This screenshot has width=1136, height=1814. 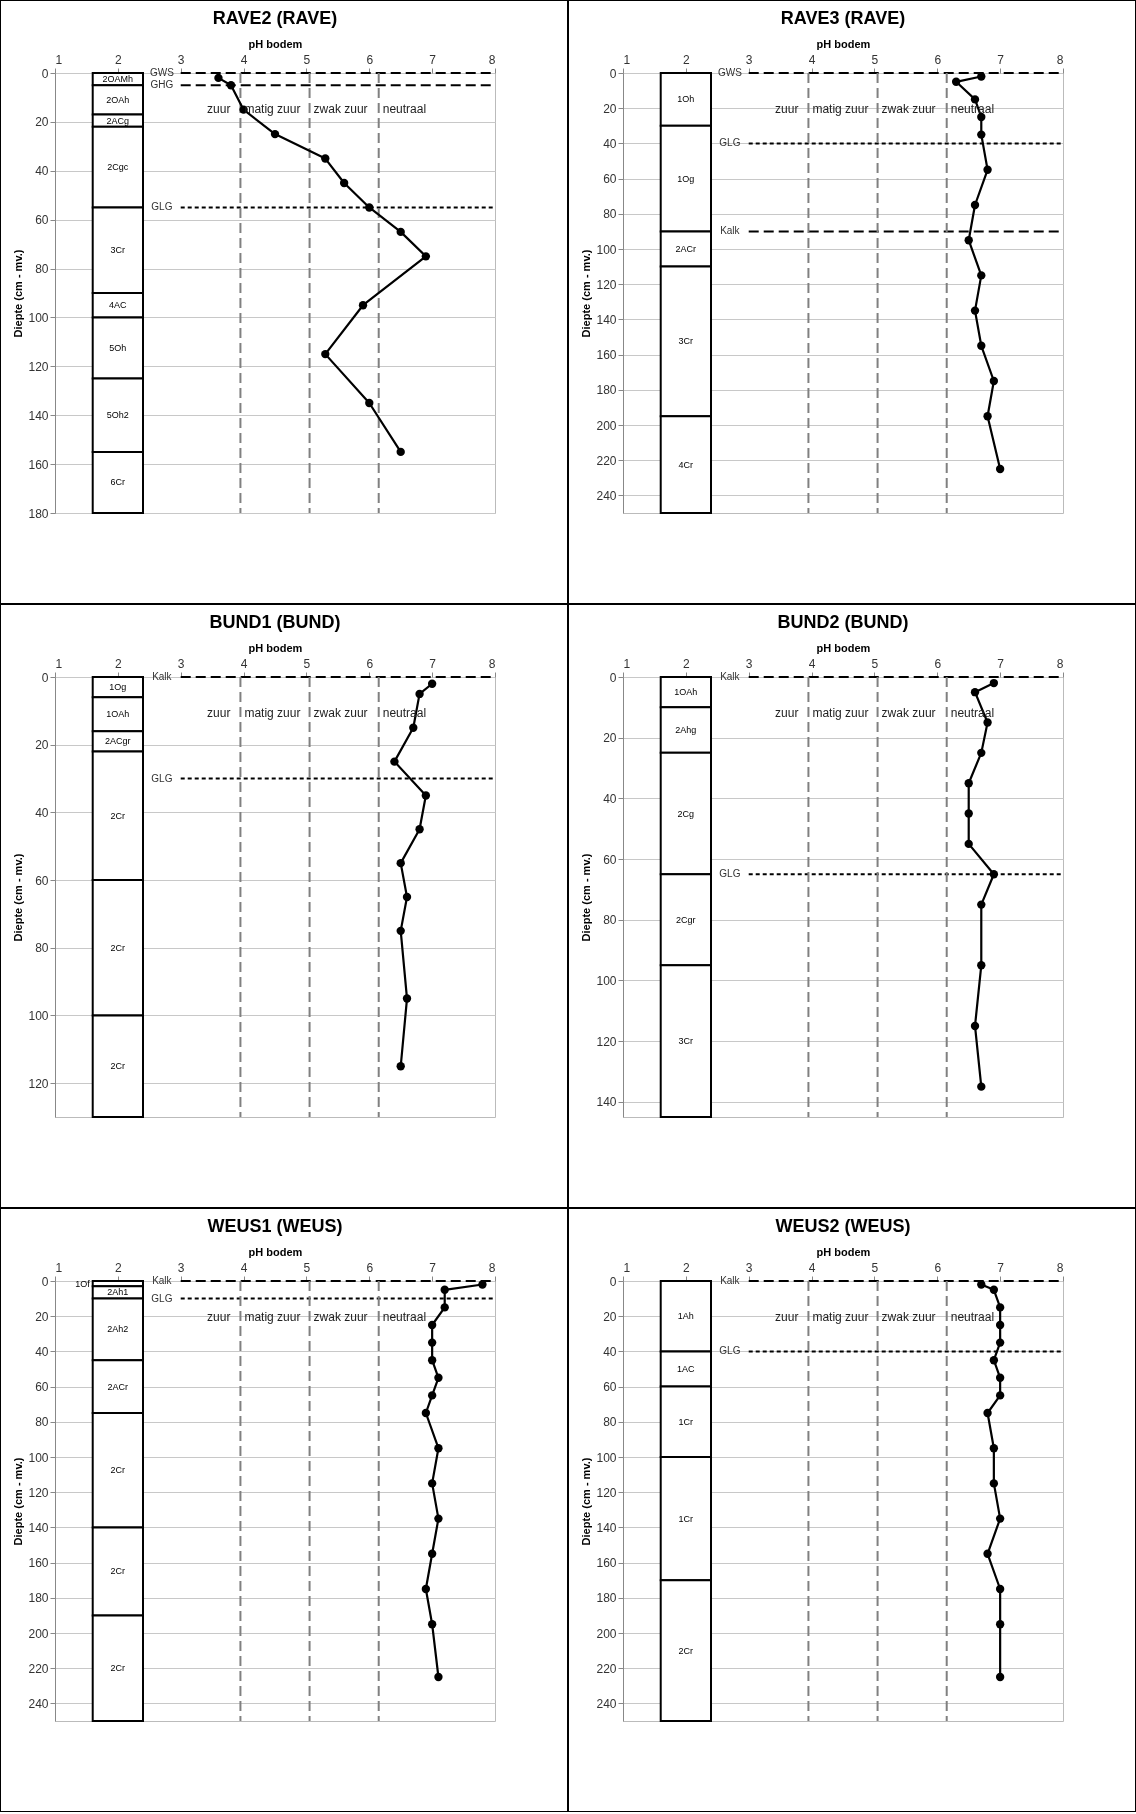 I want to click on band-label: 2ACg, so click(x=118, y=120).